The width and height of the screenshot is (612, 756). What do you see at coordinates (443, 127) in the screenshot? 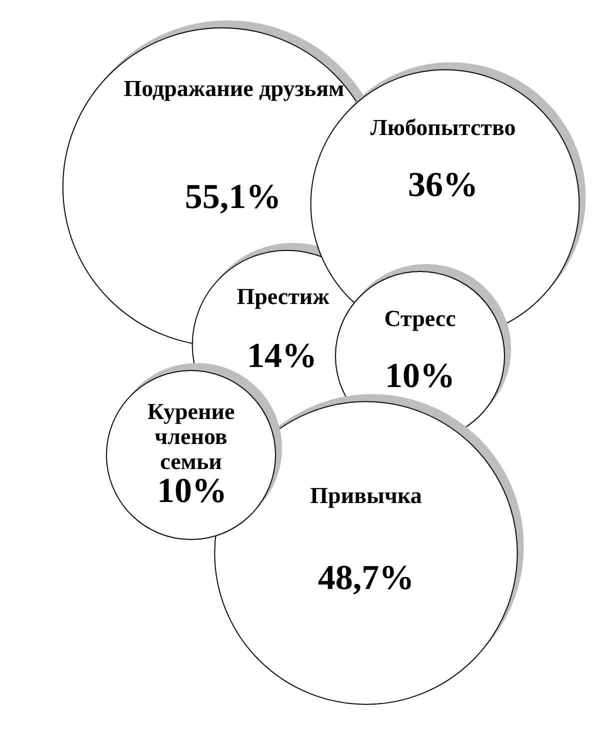
I see `category-label: Любопытство` at bounding box center [443, 127].